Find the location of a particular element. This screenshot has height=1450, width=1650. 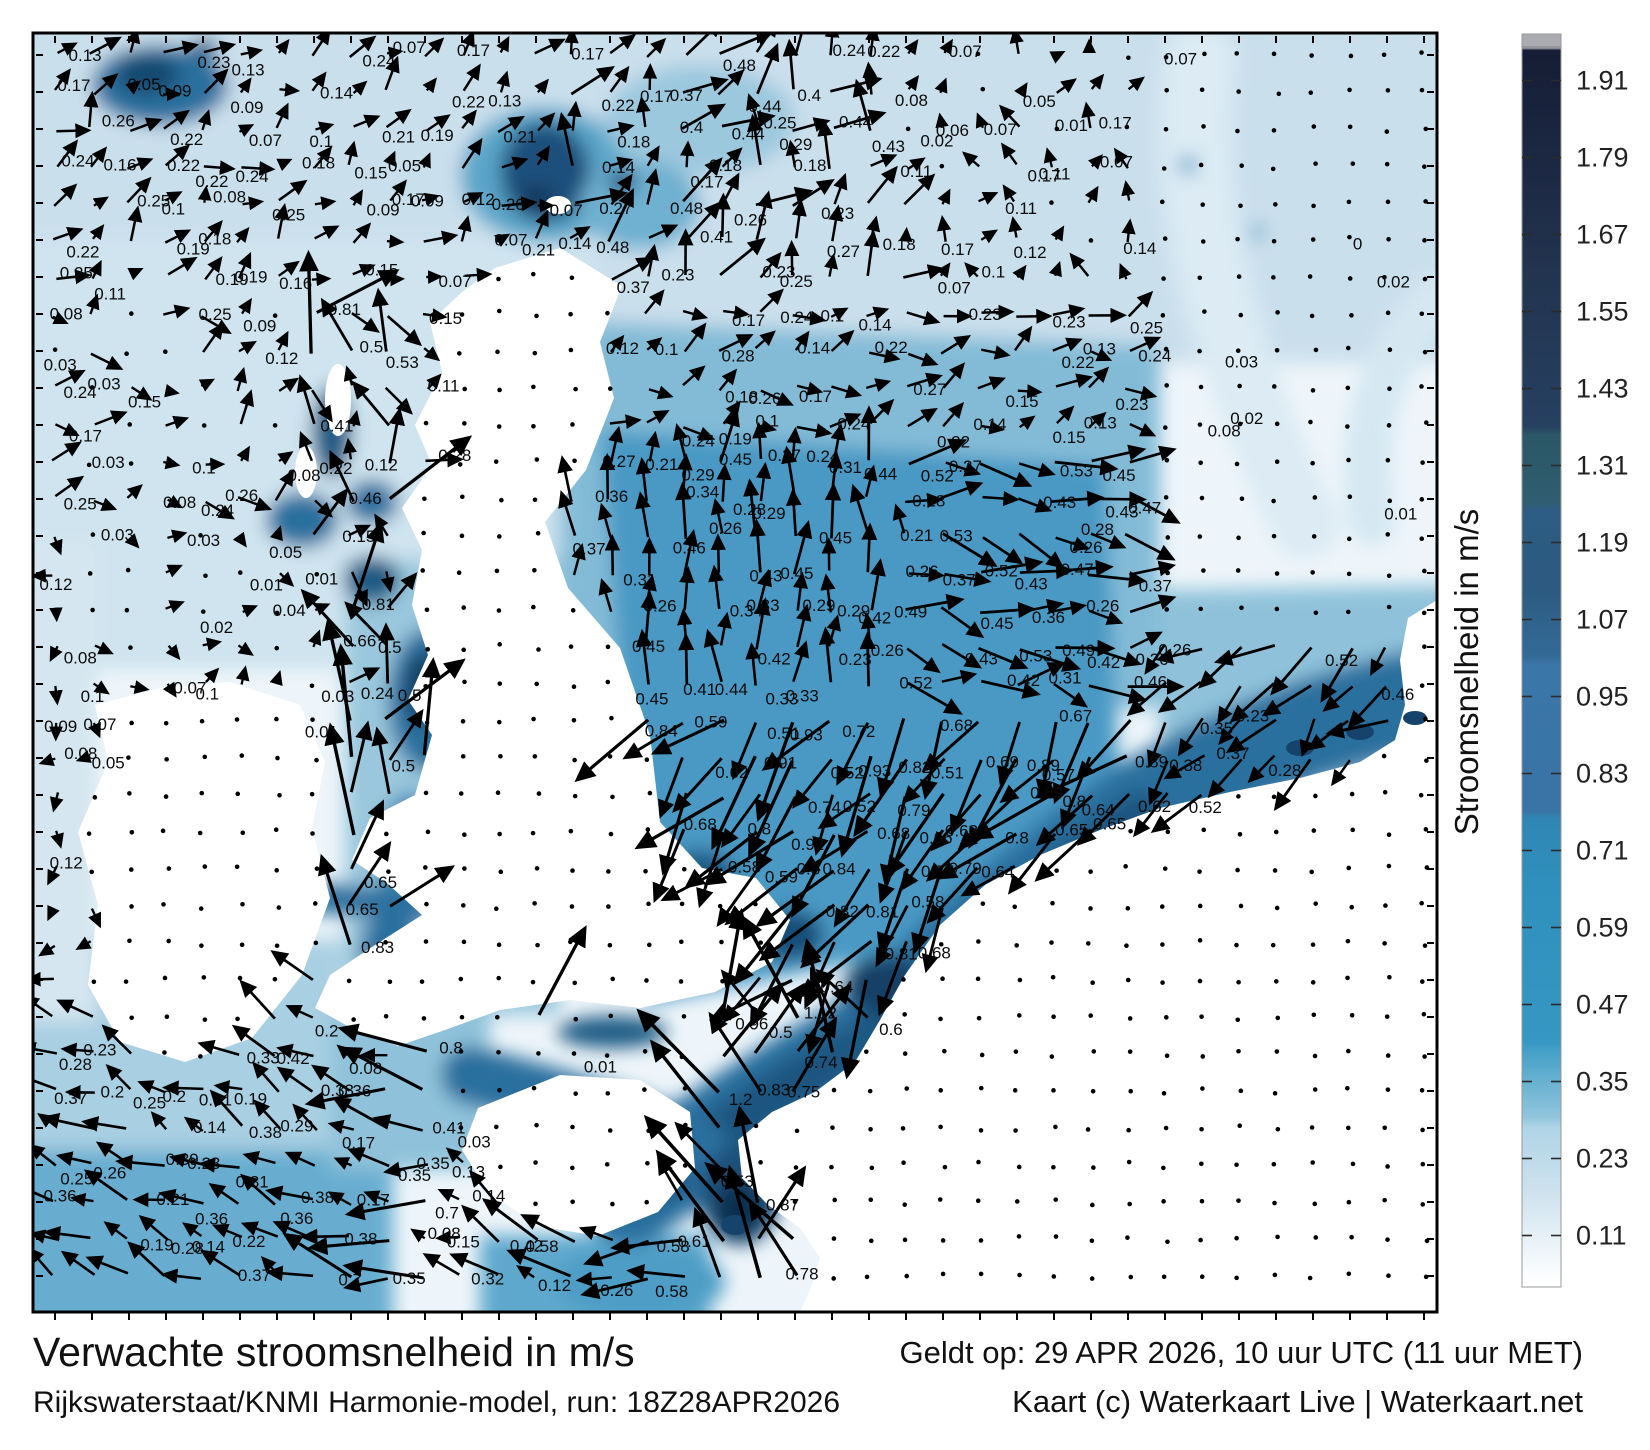

coastal-shoal-speck is located at coordinates (1415, 718).